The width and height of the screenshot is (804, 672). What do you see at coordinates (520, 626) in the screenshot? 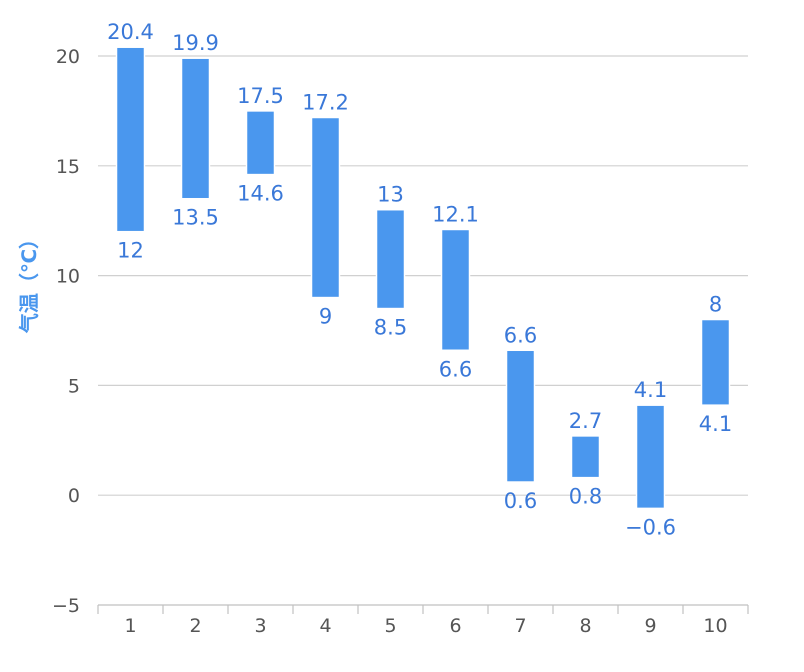
I see `x-tick-label: 7` at bounding box center [520, 626].